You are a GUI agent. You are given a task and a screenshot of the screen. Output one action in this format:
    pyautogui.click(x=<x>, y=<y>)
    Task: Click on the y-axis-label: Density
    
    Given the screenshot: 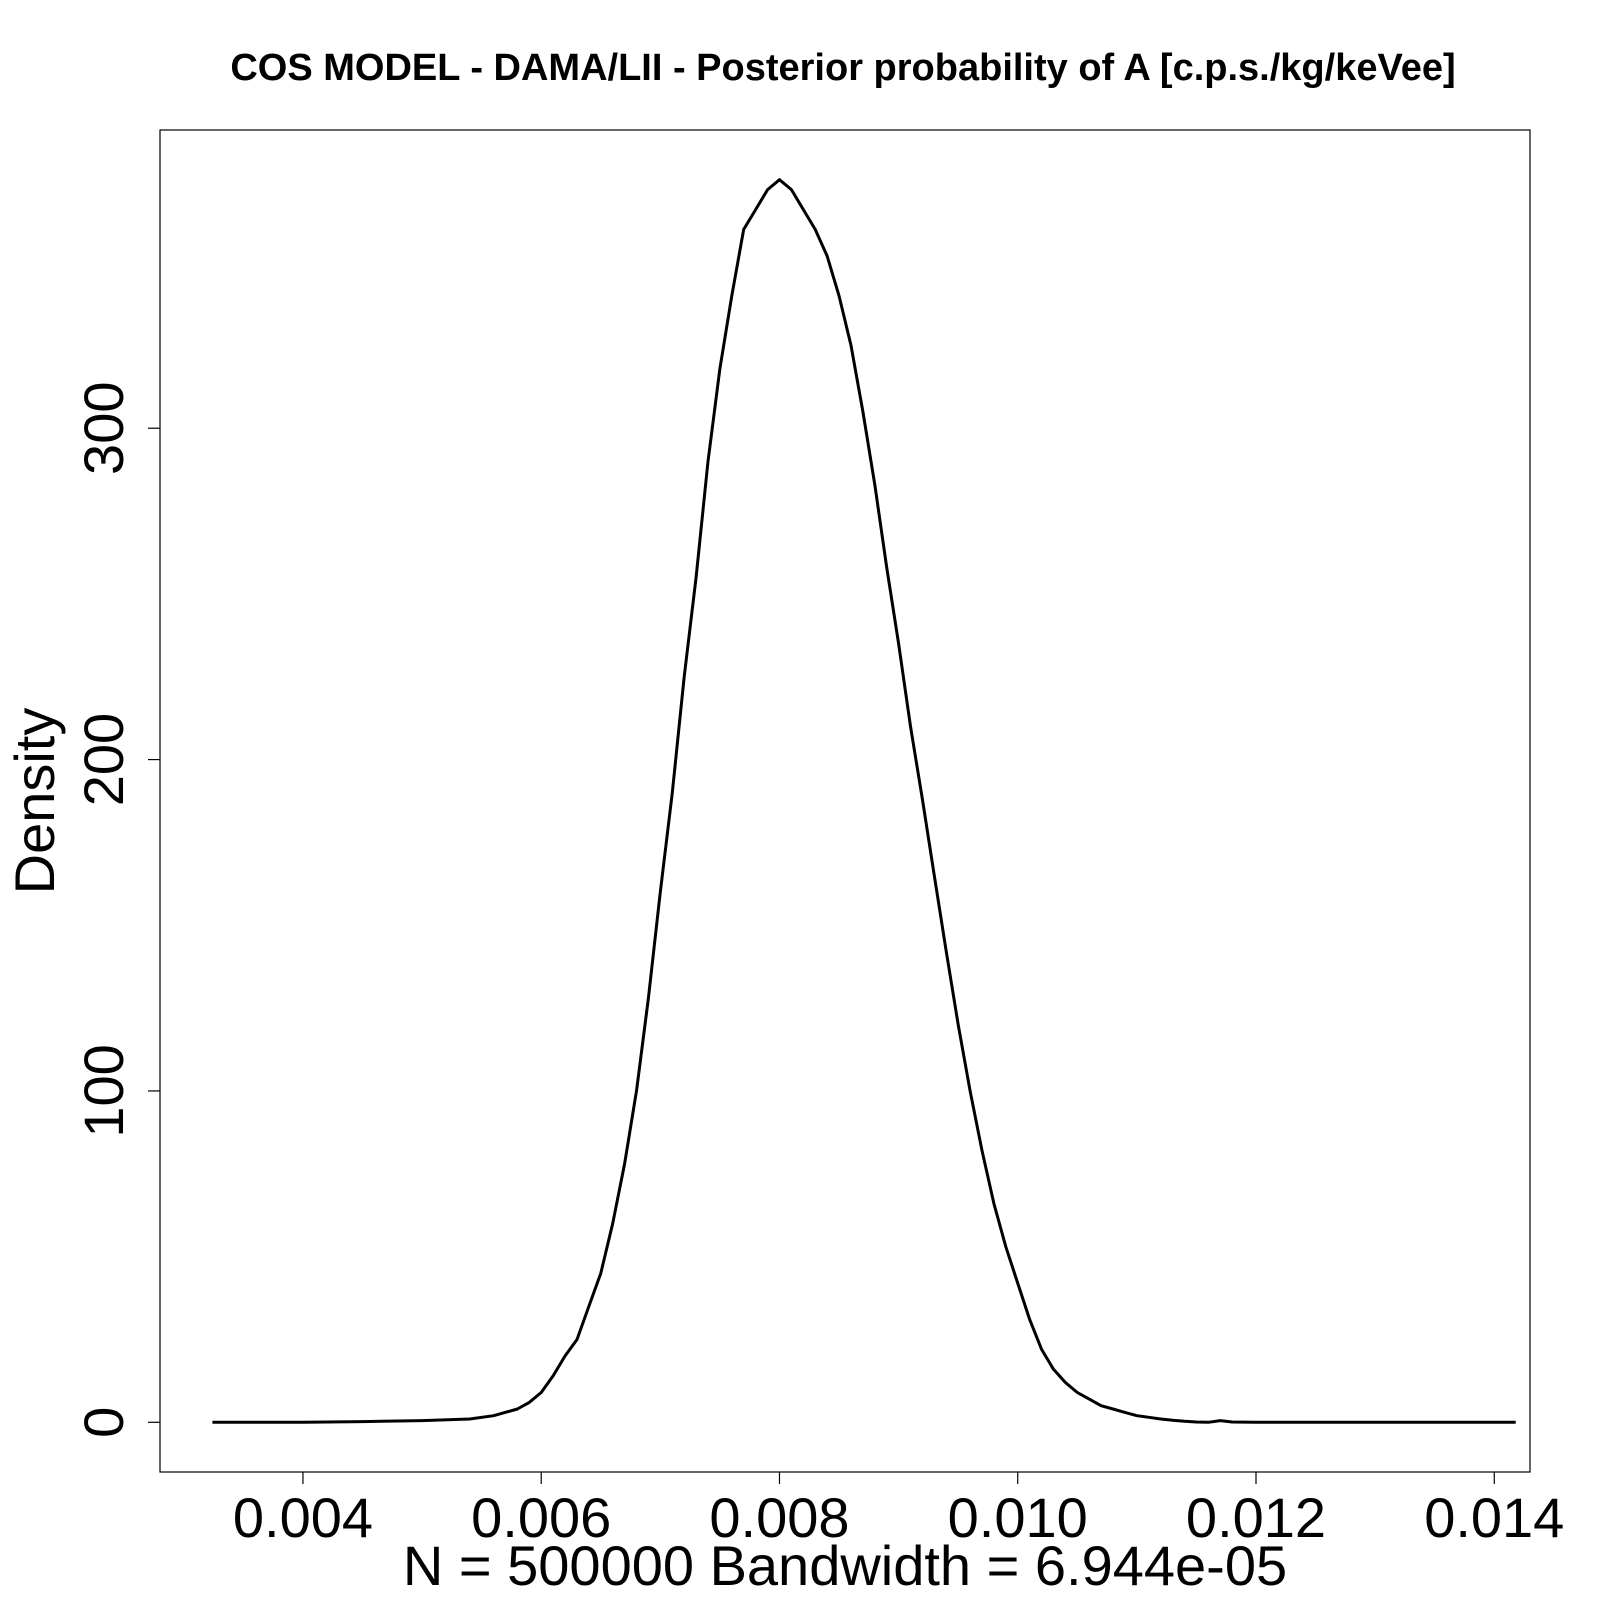 What is the action you would take?
    pyautogui.click(x=34, y=801)
    